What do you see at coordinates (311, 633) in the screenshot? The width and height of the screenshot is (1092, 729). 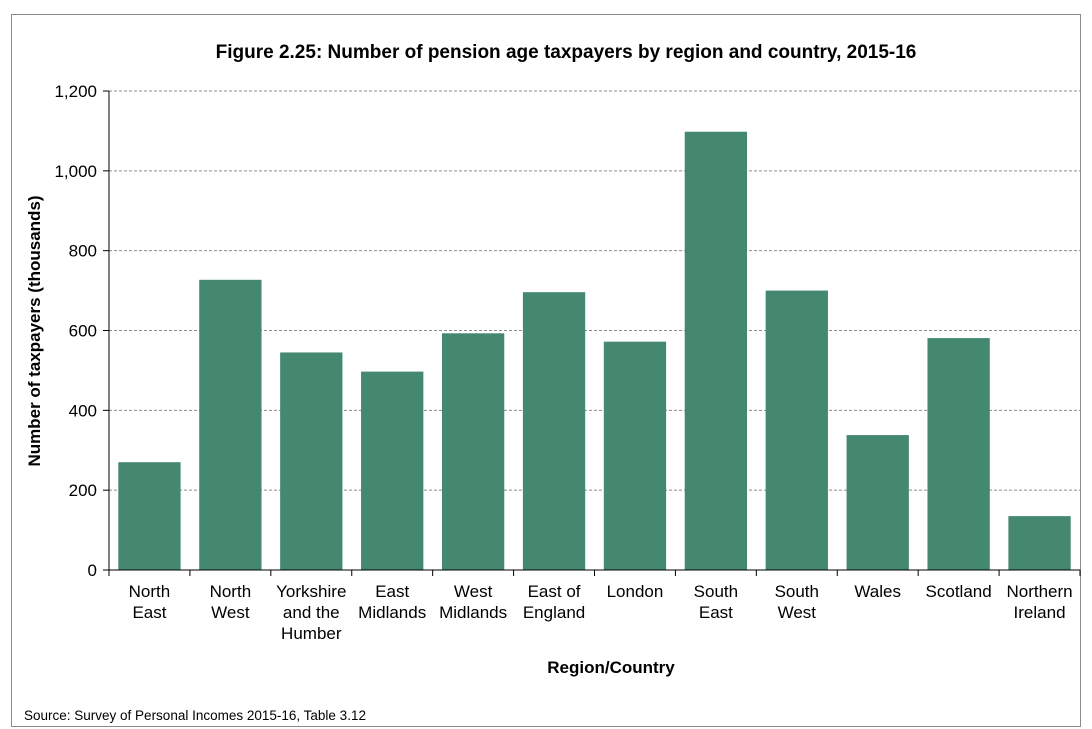 I see `x-tick-label-line: Humber` at bounding box center [311, 633].